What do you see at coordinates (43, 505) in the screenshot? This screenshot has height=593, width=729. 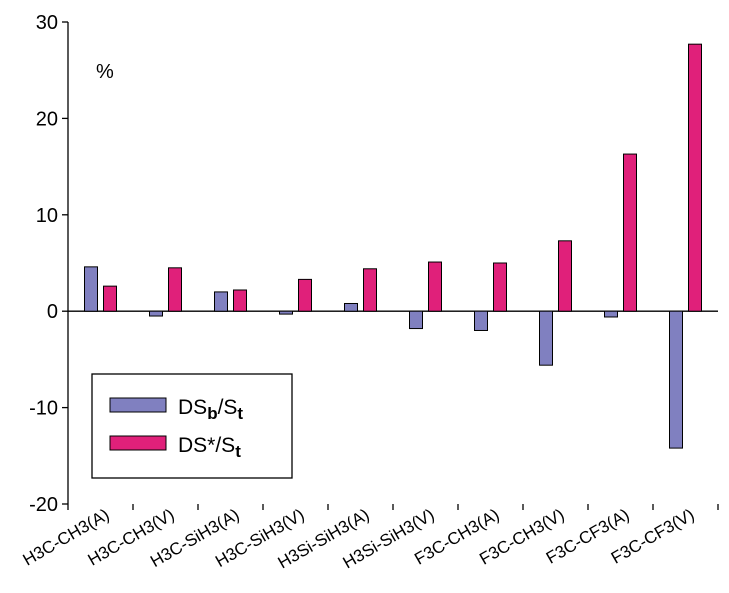 I see `y-tick-label: -20` at bounding box center [43, 505].